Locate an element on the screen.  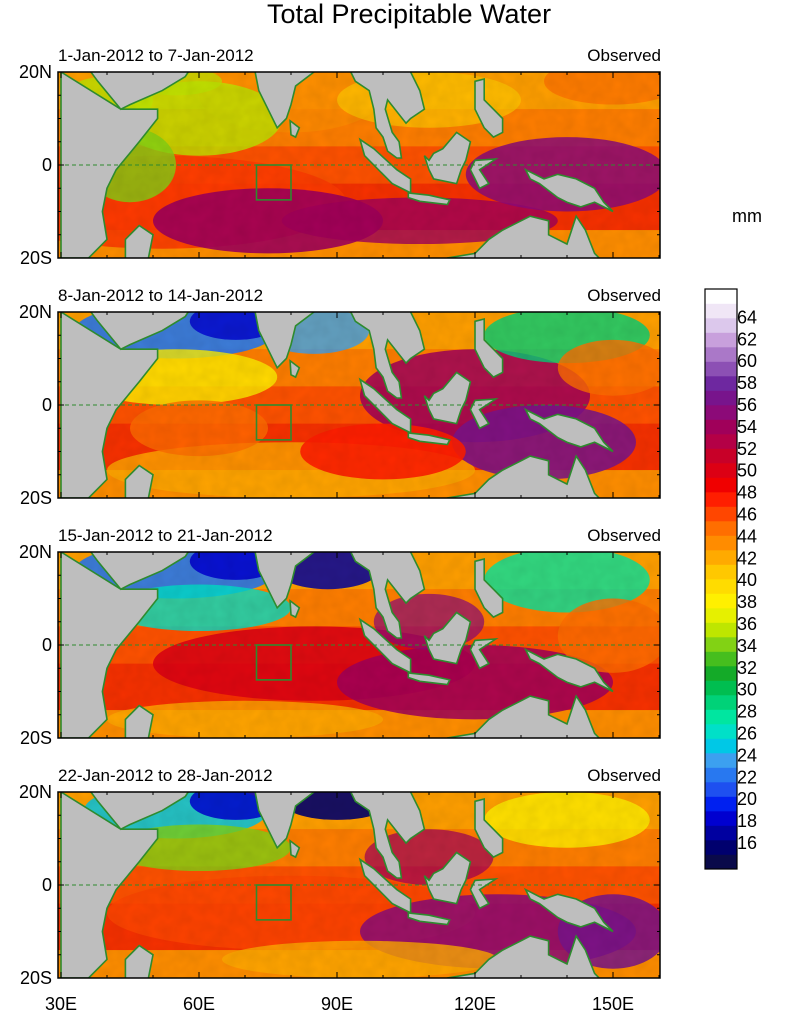
colorbar-tick-label: 46 is located at coordinates (747, 515).